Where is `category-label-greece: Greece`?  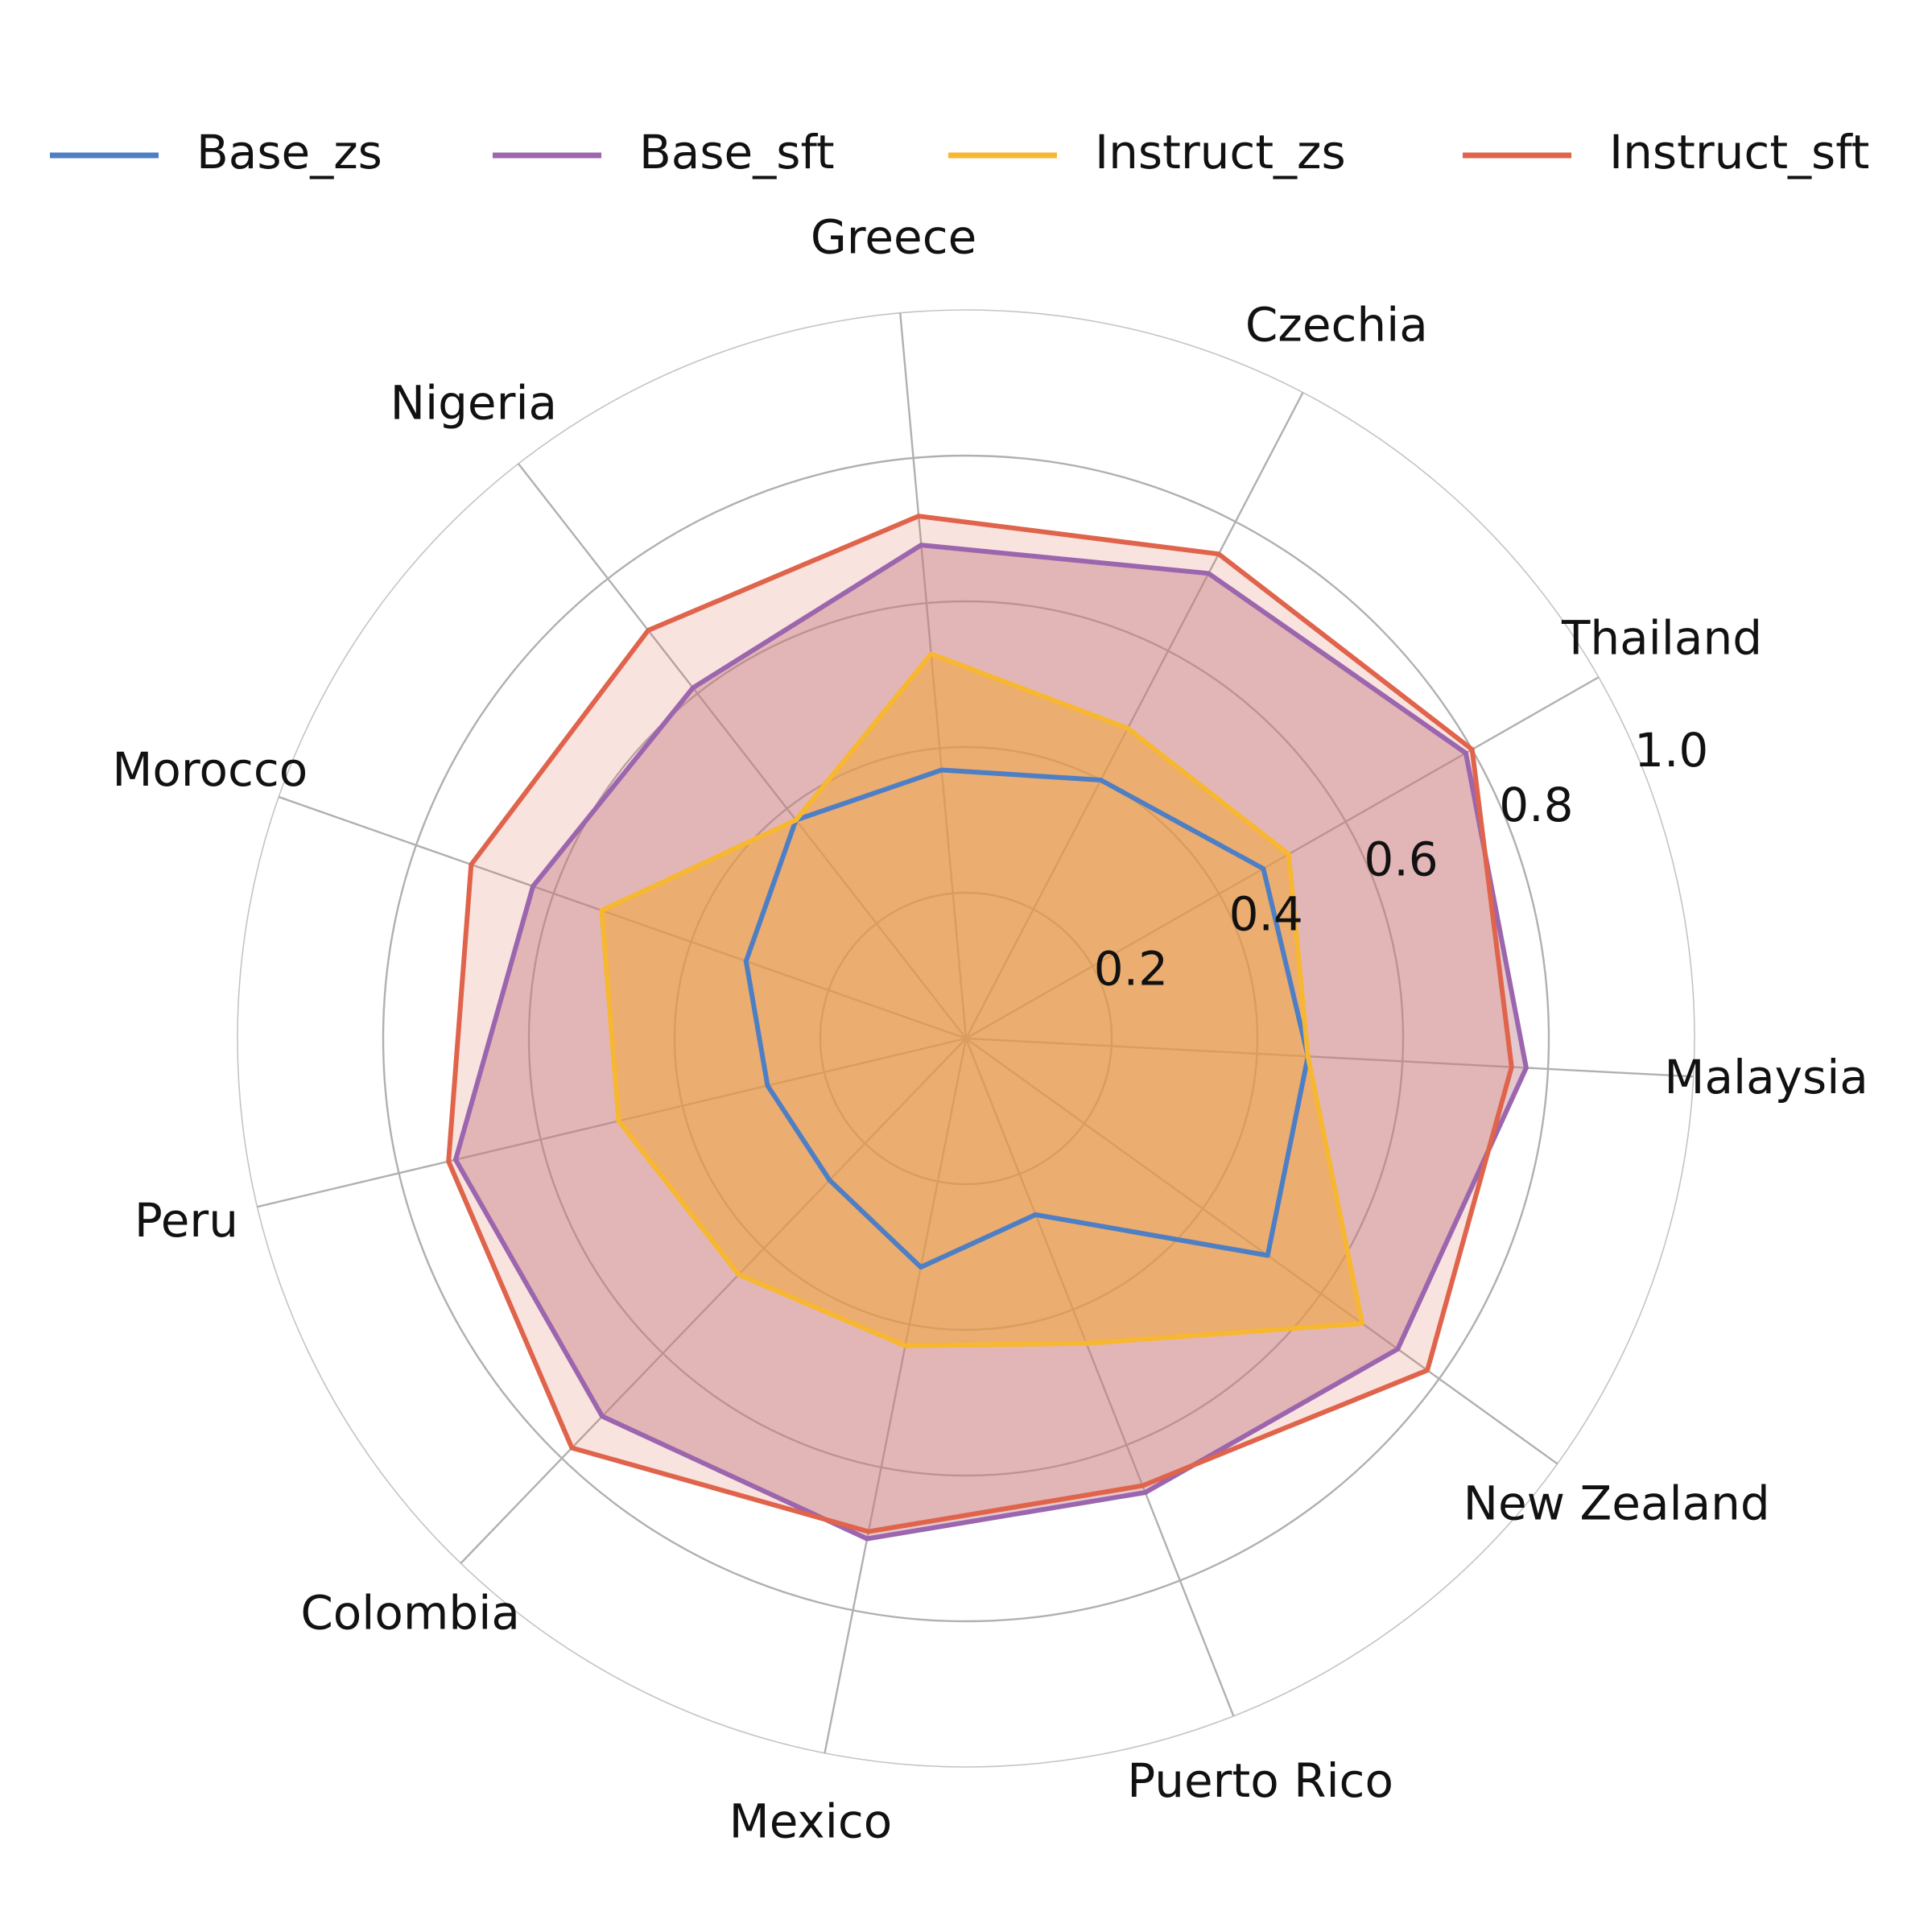 category-label-greece: Greece is located at coordinates (893, 237).